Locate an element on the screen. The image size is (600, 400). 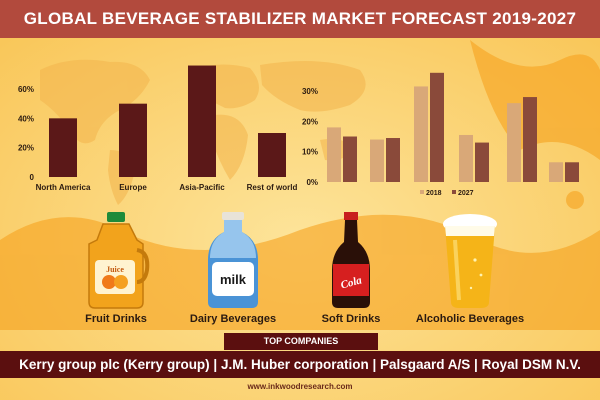
svg-text: milk is located at coordinates (233, 279).